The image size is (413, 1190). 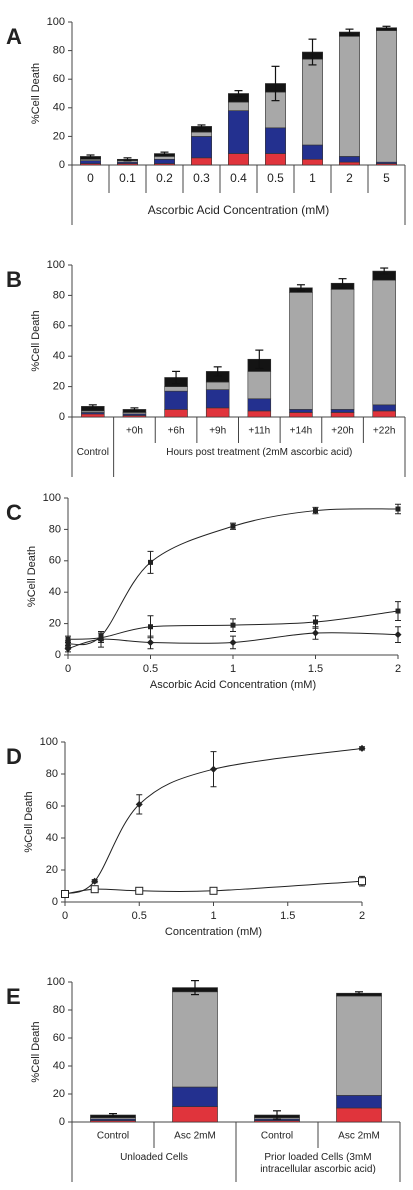 I want to click on x-tick-label: 0, so click(x=90, y=178).